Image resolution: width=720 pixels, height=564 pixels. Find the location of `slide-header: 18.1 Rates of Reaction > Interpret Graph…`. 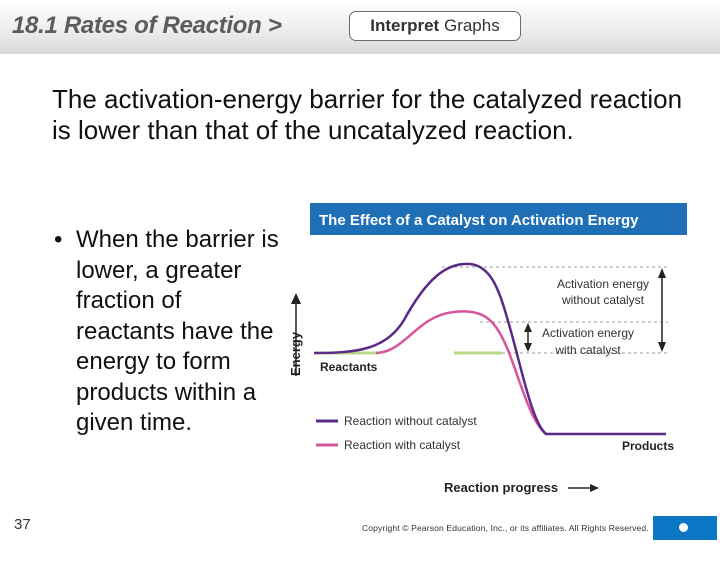

slide-header: 18.1 Rates of Reaction > Interpret Graph… is located at coordinates (360, 27).